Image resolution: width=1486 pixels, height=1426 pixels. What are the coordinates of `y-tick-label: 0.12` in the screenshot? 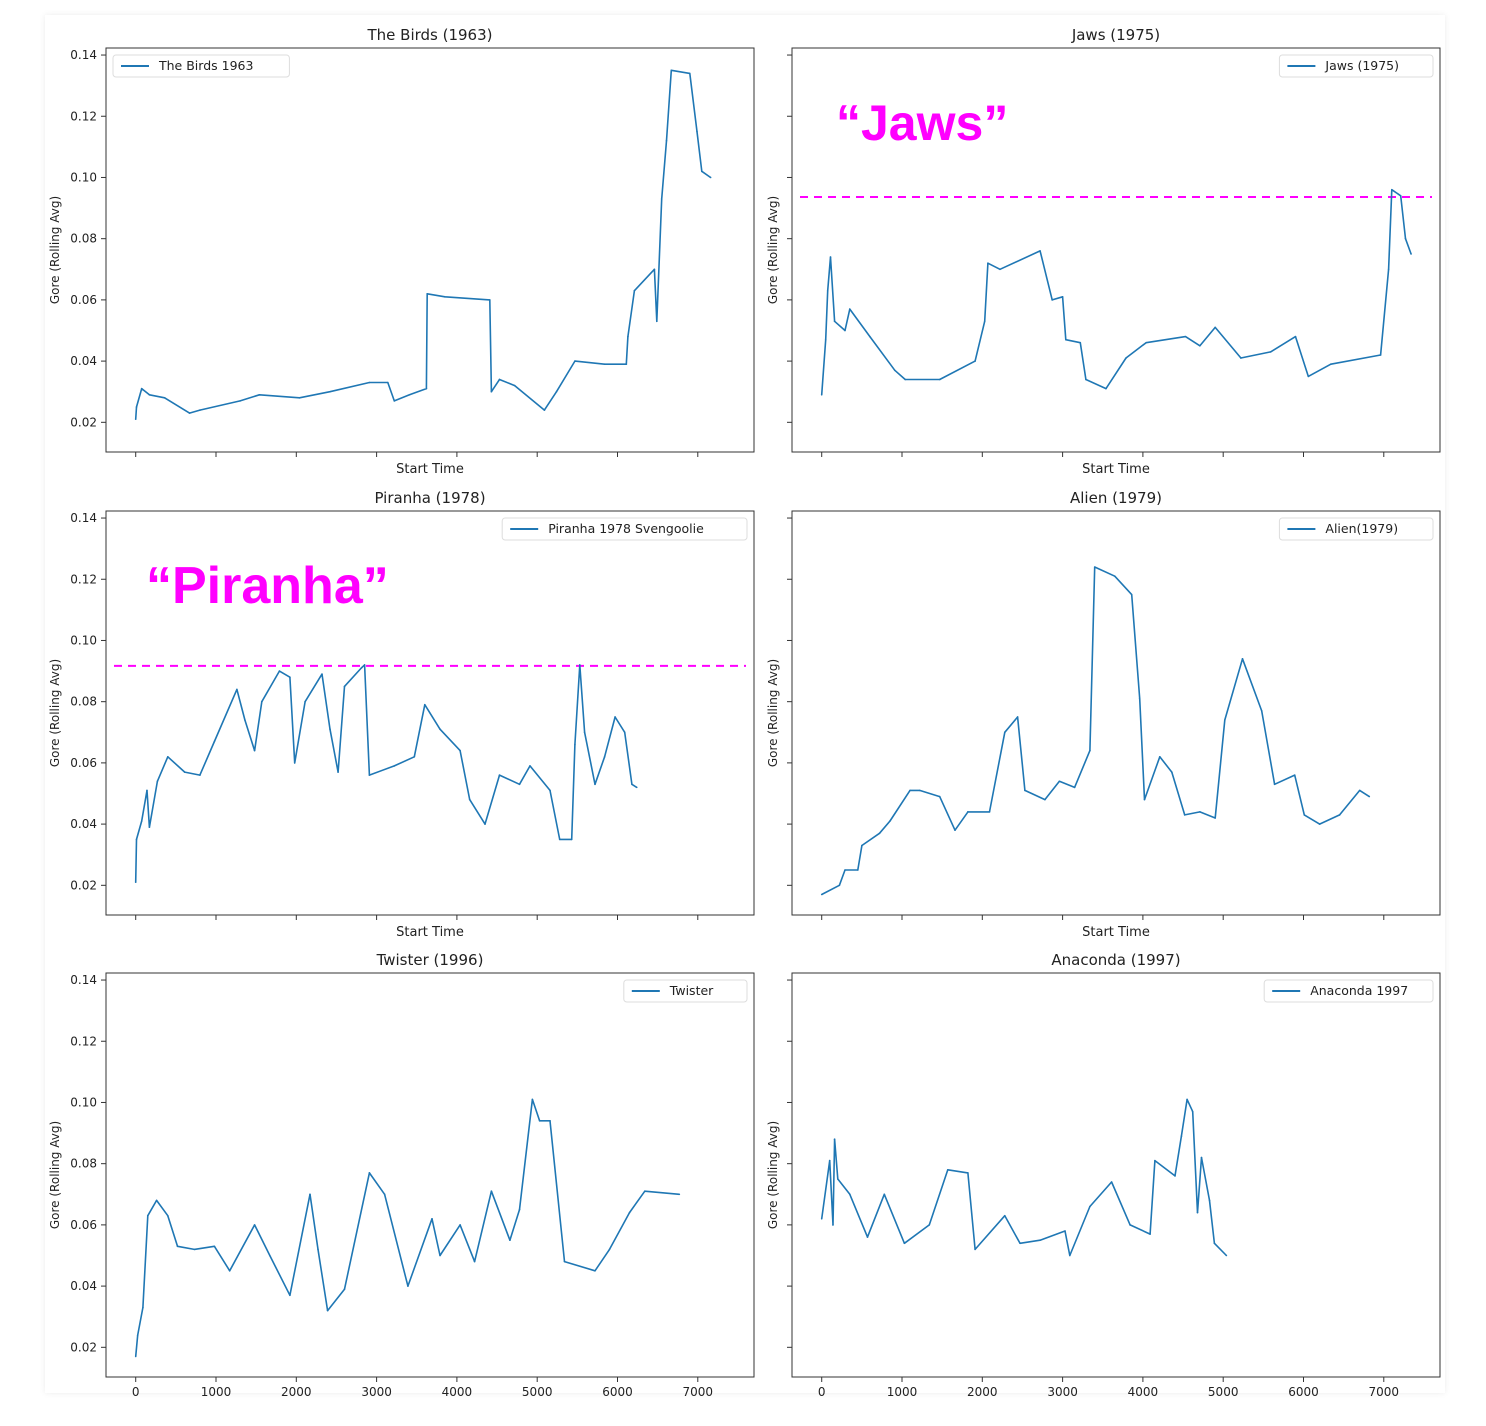 It's located at (83, 1041).